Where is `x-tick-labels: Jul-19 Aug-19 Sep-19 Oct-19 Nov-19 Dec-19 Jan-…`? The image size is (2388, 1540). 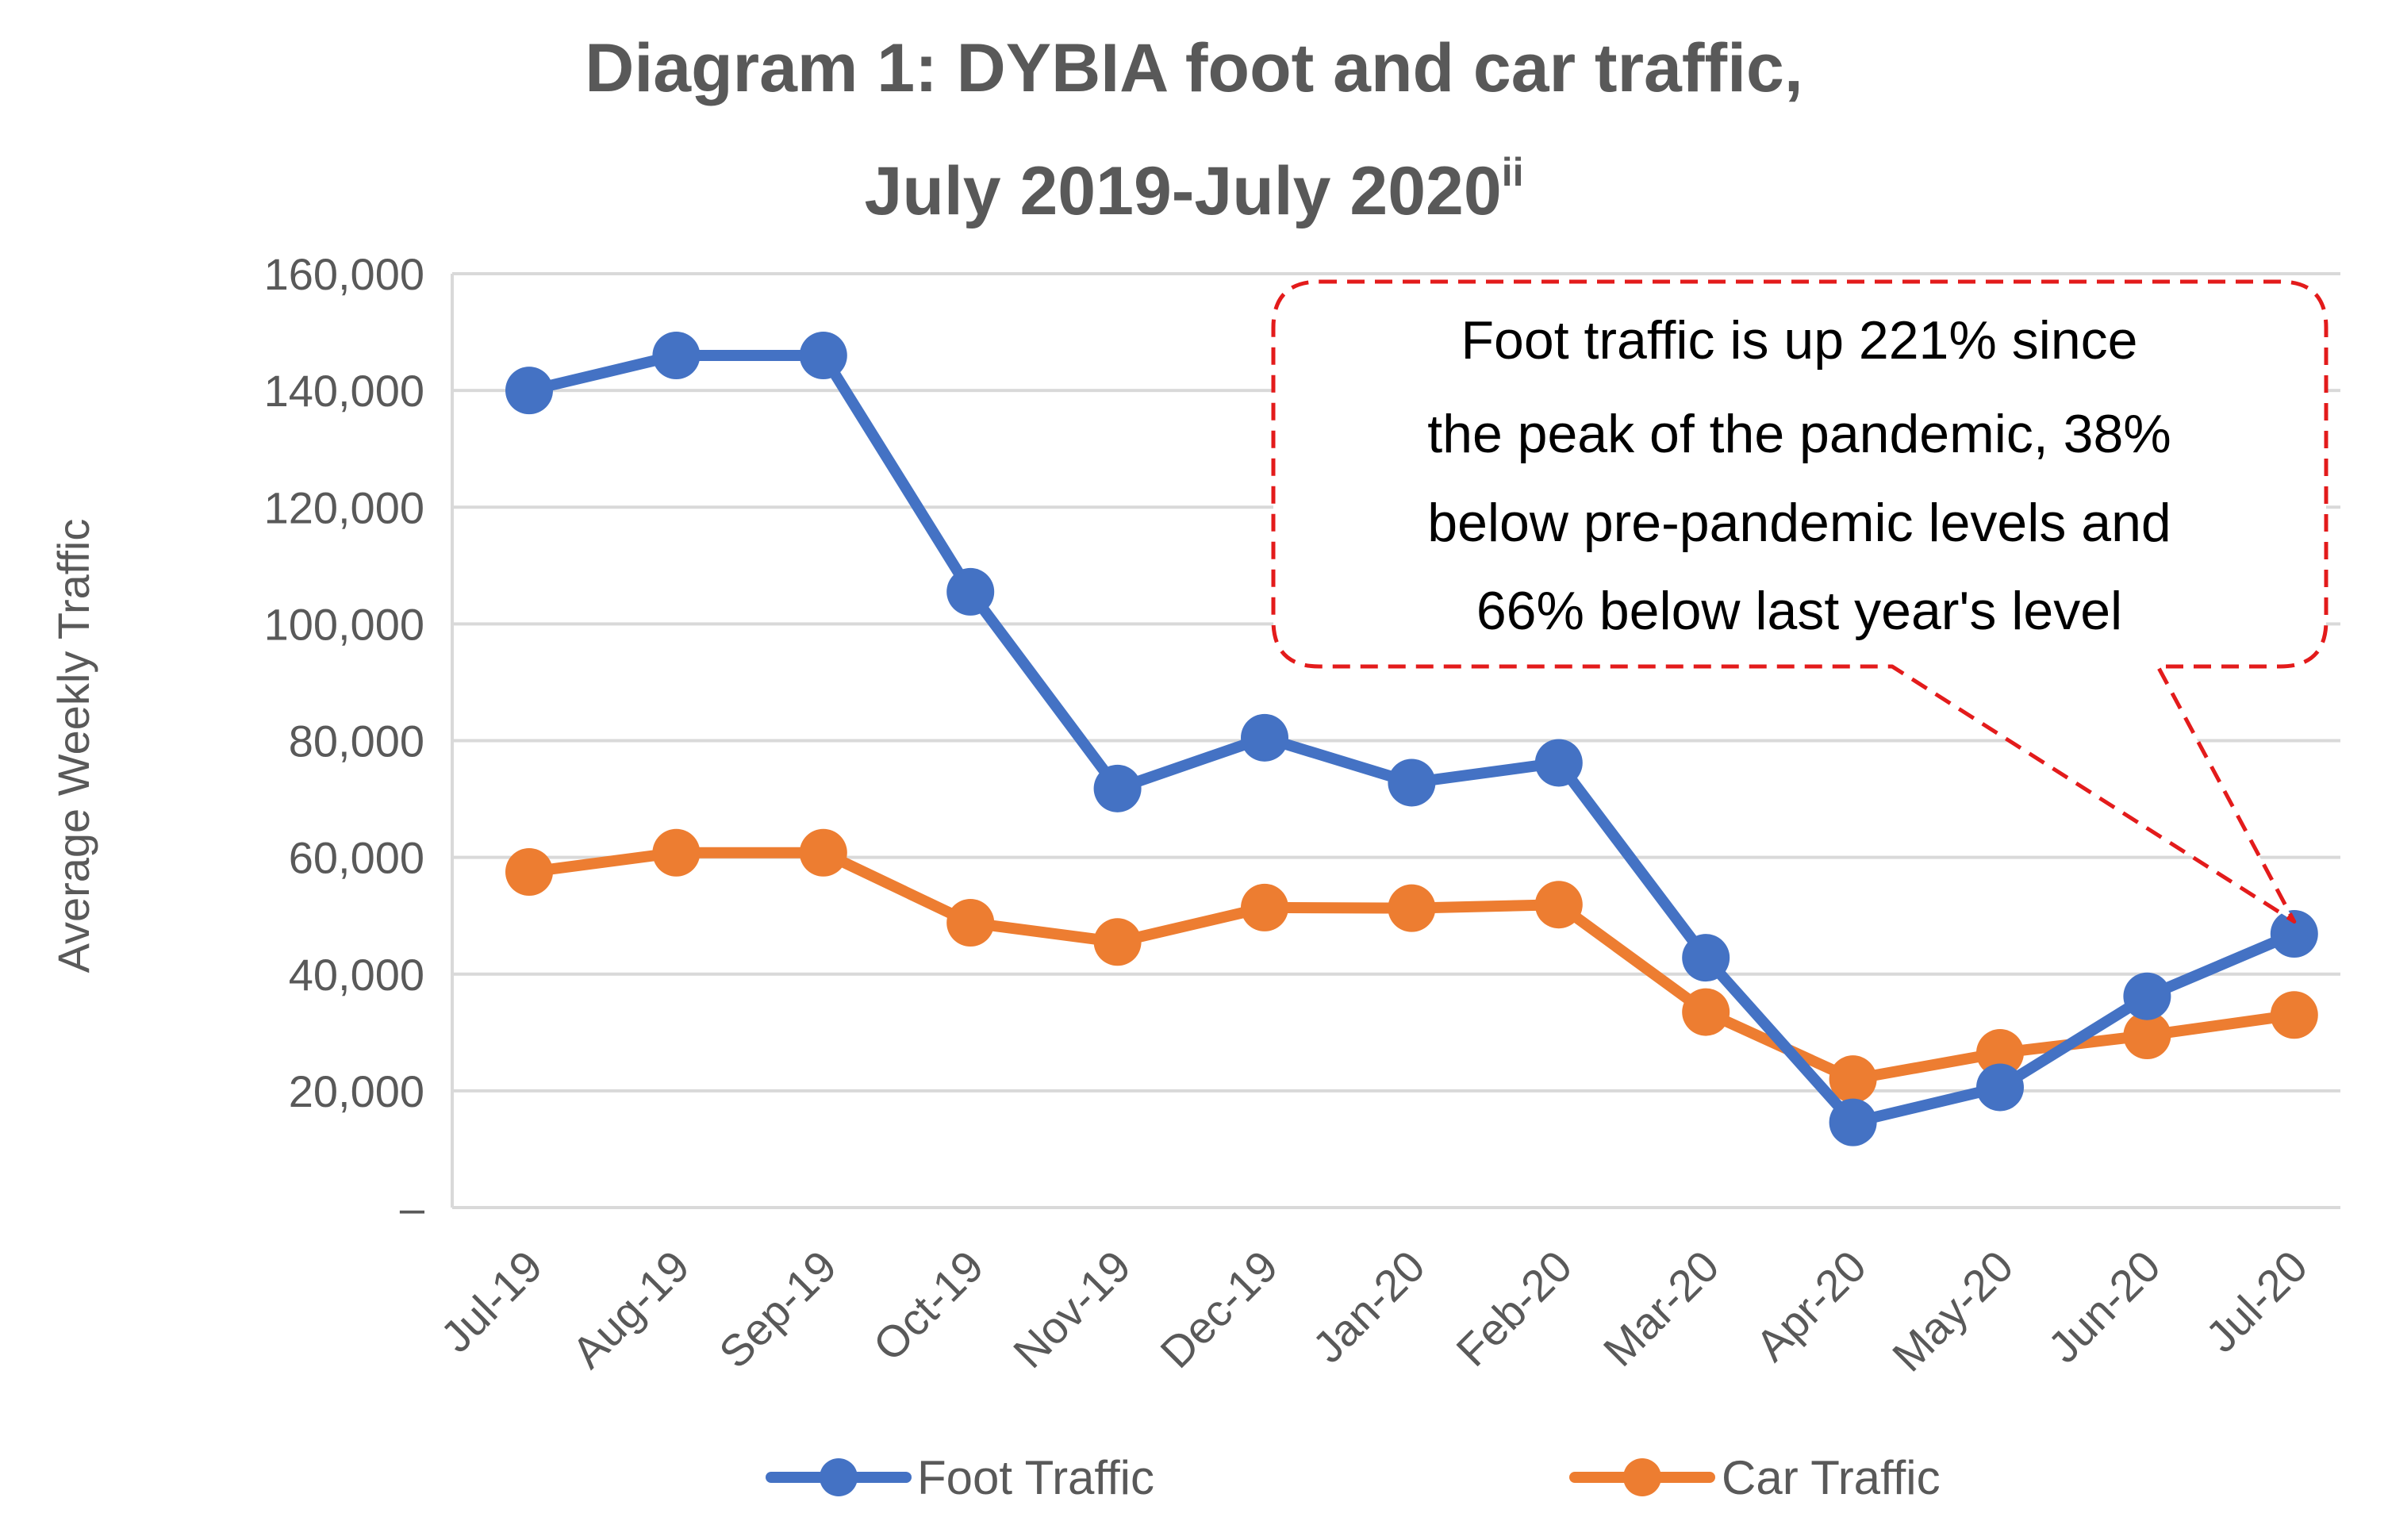 x-tick-labels: Jul-19 Aug-19 Sep-19 Oct-19 Nov-19 Dec-19 Jan-… is located at coordinates (1374, 1311).